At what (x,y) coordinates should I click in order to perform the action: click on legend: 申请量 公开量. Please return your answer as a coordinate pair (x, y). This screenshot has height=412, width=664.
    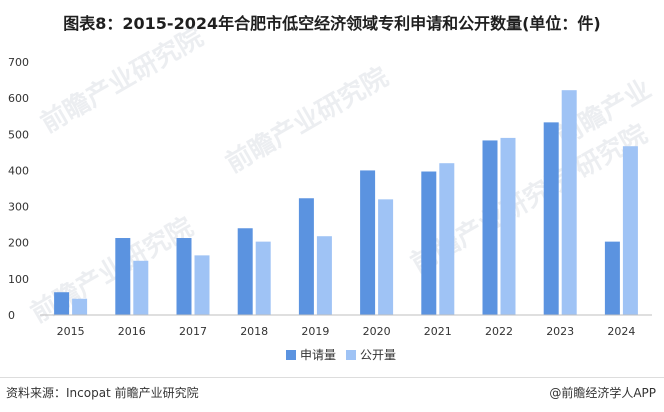
    Looking at the image, I should click on (341, 355).